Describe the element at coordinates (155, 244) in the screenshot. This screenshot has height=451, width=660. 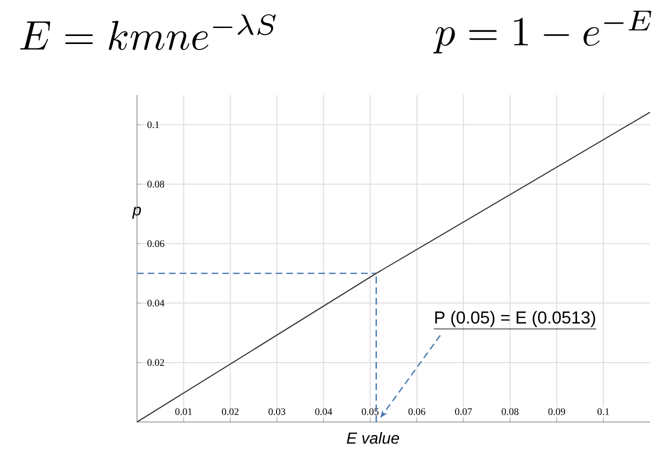
I see `y-tick-label: 0.06` at that location.